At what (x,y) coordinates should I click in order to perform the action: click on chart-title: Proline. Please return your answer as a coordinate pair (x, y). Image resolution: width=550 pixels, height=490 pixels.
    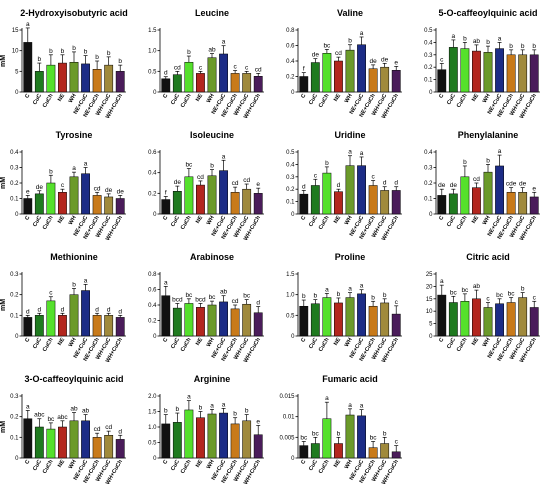
    Looking at the image, I should click on (350, 257).